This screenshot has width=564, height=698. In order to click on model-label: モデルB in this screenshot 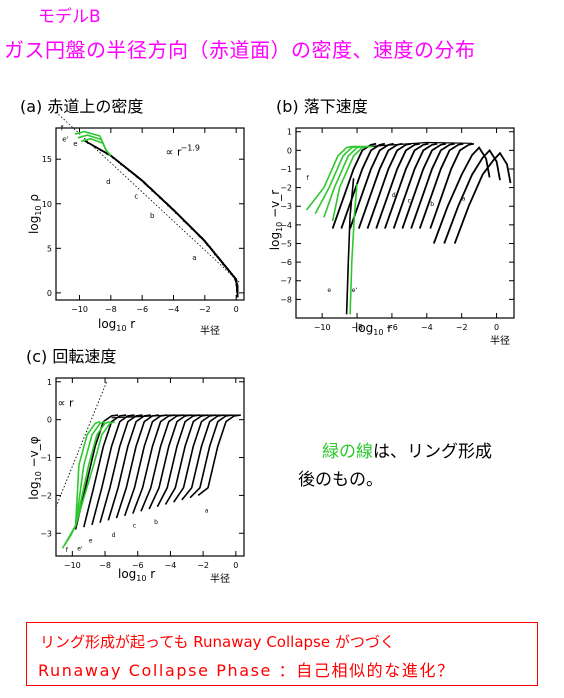, I will do `click(69, 17)`.